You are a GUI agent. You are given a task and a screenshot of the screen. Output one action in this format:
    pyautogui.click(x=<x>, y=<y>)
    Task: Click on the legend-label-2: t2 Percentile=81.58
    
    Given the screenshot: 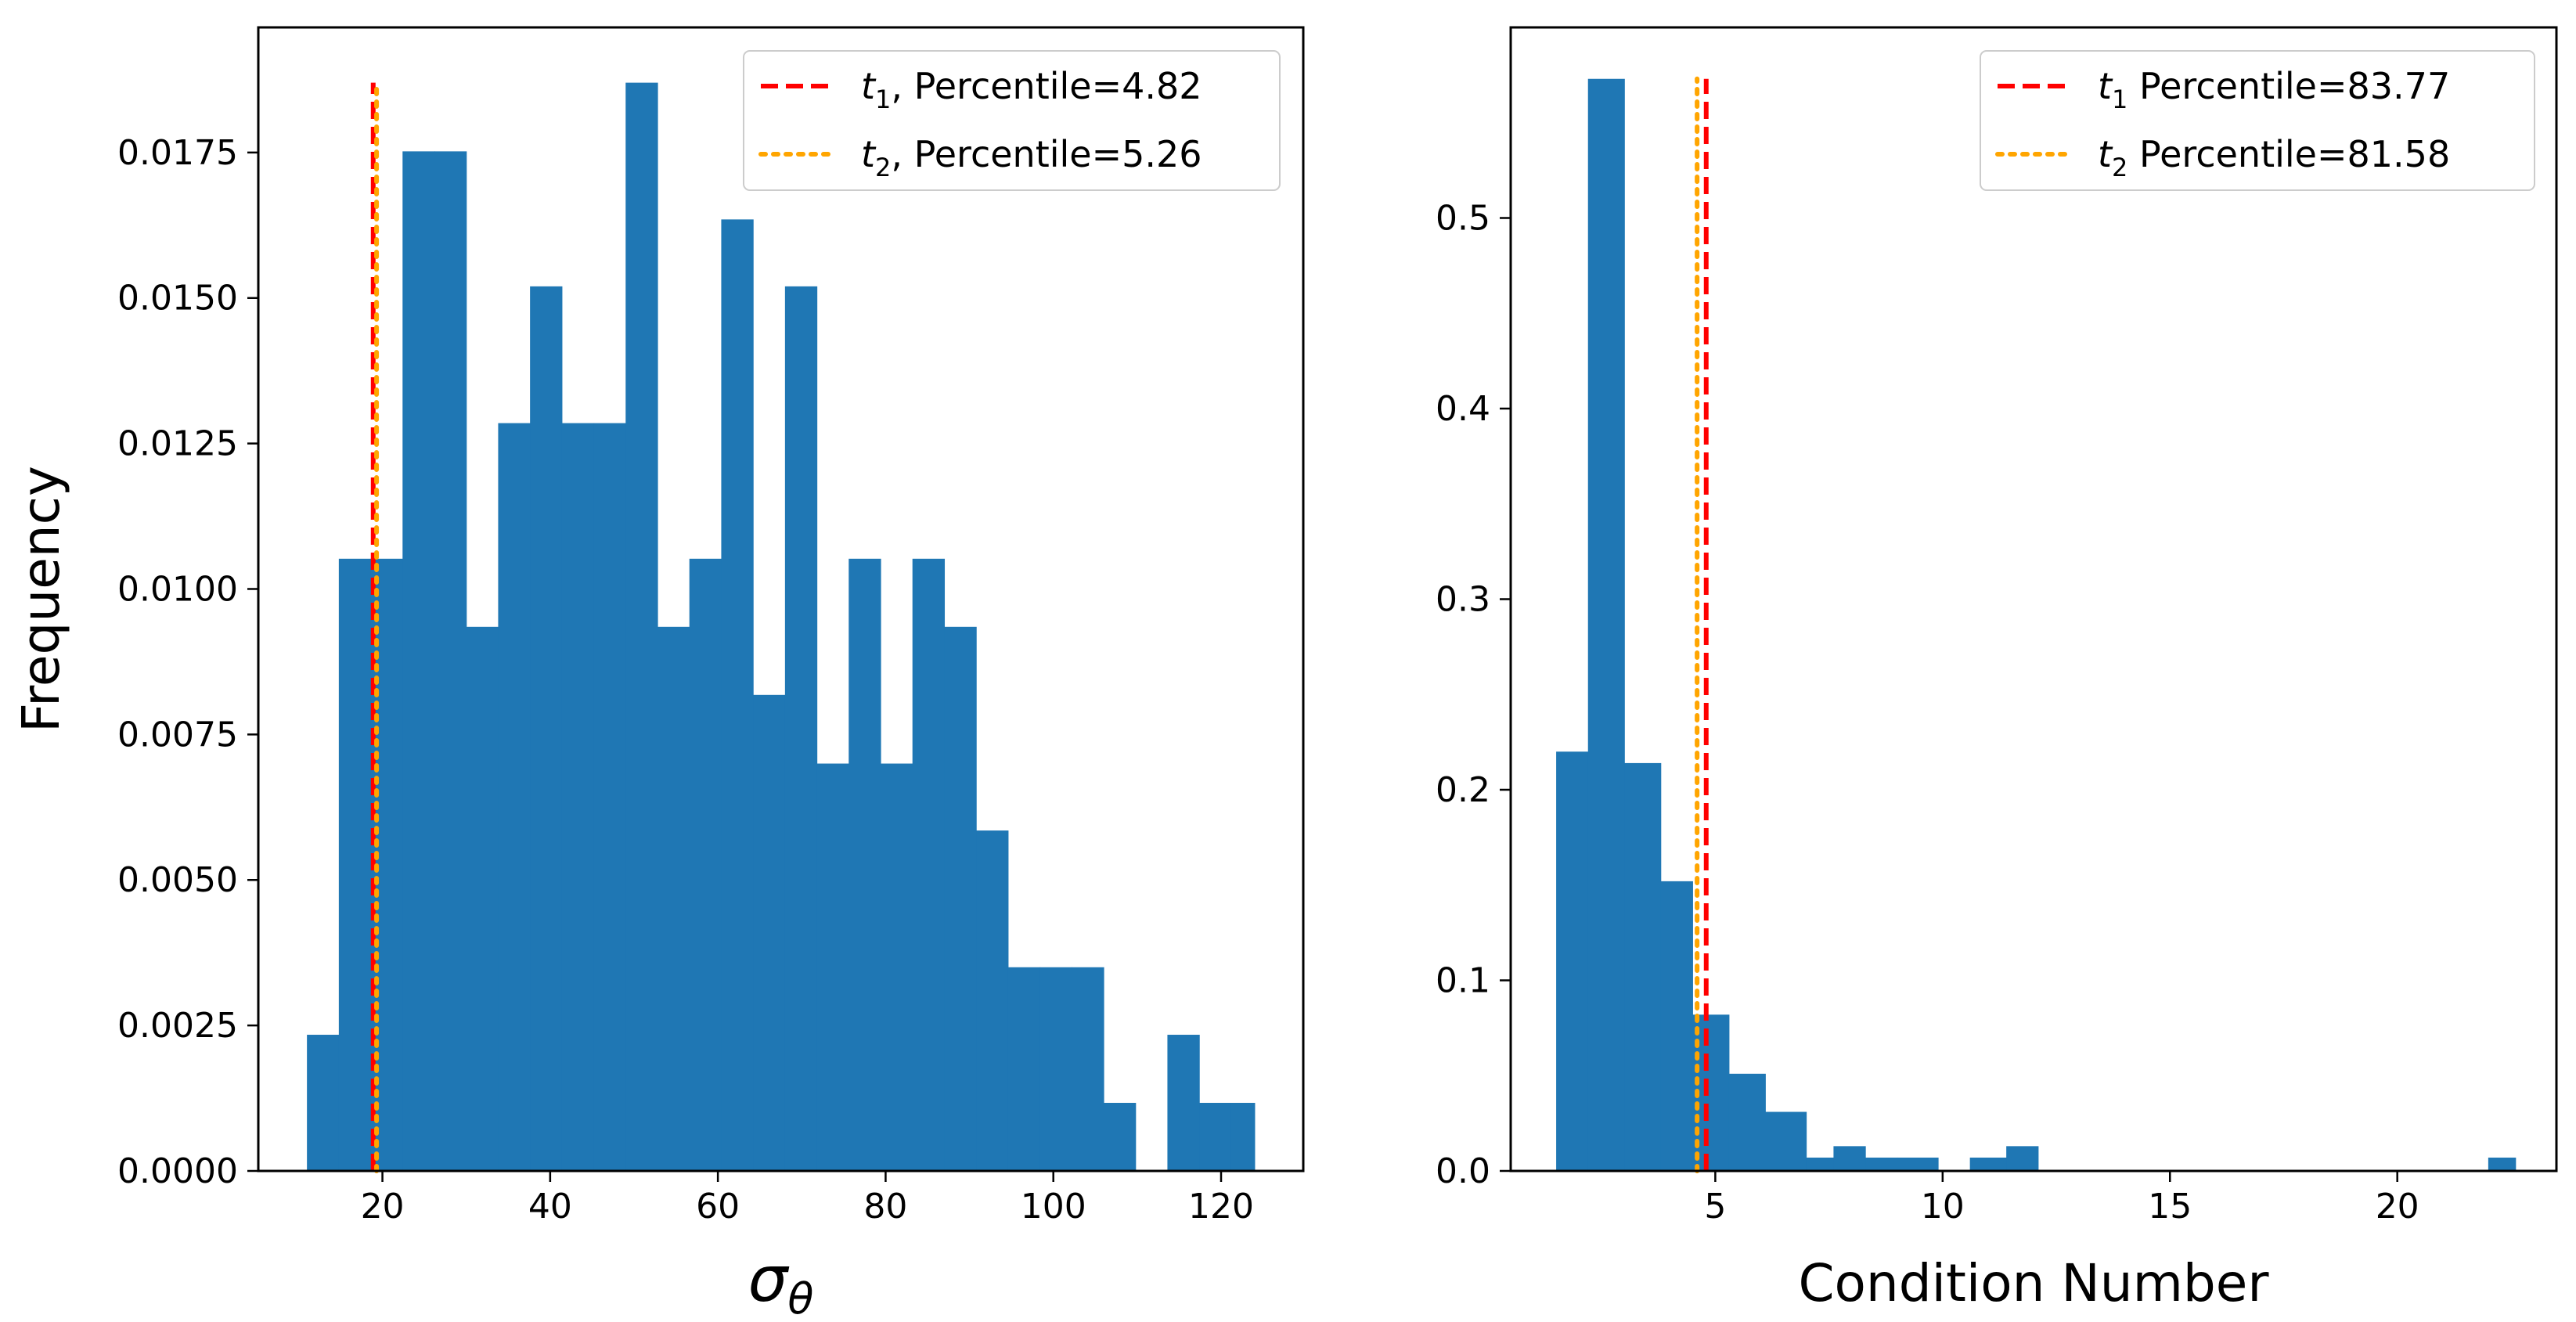 What is the action you would take?
    pyautogui.click(x=2274, y=157)
    